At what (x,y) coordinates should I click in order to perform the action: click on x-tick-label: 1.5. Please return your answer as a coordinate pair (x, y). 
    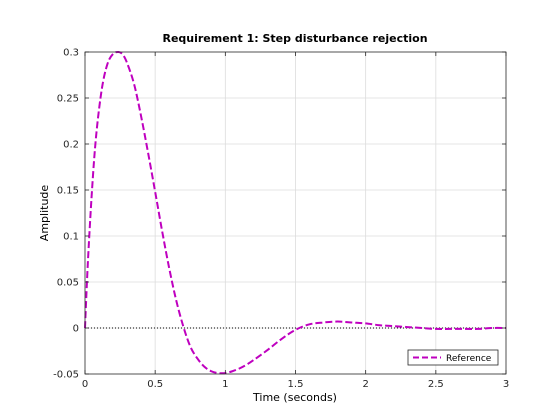
    Looking at the image, I should click on (296, 384).